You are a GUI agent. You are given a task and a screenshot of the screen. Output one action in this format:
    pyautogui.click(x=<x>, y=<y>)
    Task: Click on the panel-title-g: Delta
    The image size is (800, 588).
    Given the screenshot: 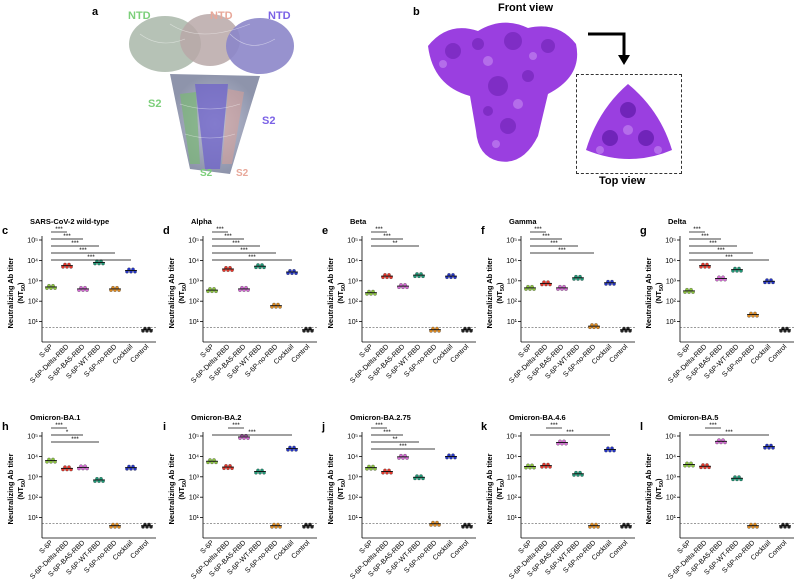 What is the action you would take?
    pyautogui.click(x=677, y=221)
    